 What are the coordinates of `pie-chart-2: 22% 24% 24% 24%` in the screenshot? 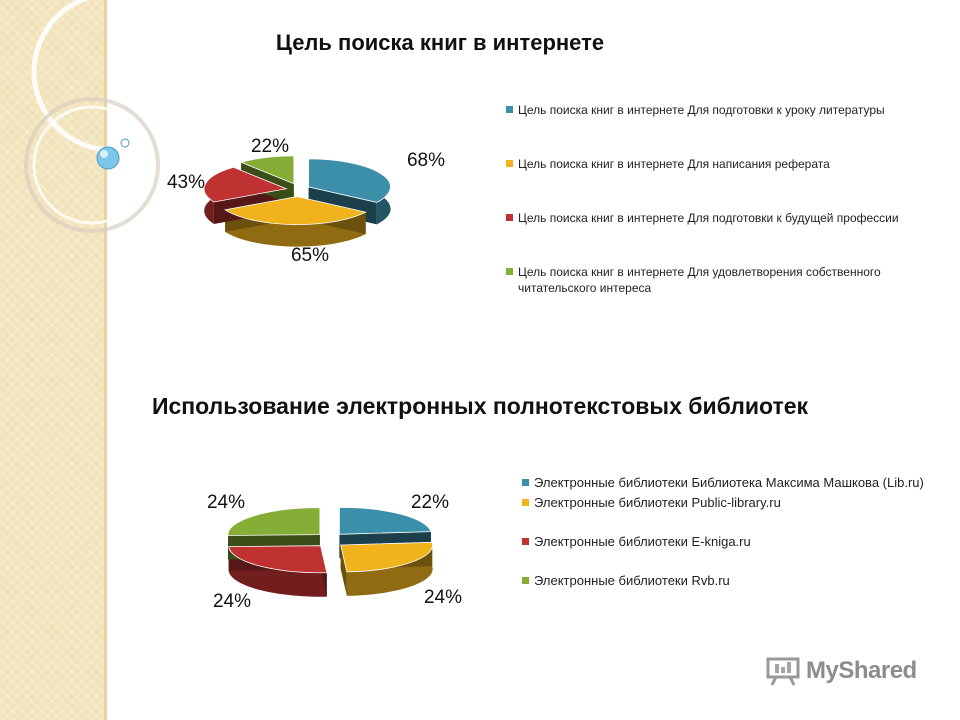 It's located at (334, 552).